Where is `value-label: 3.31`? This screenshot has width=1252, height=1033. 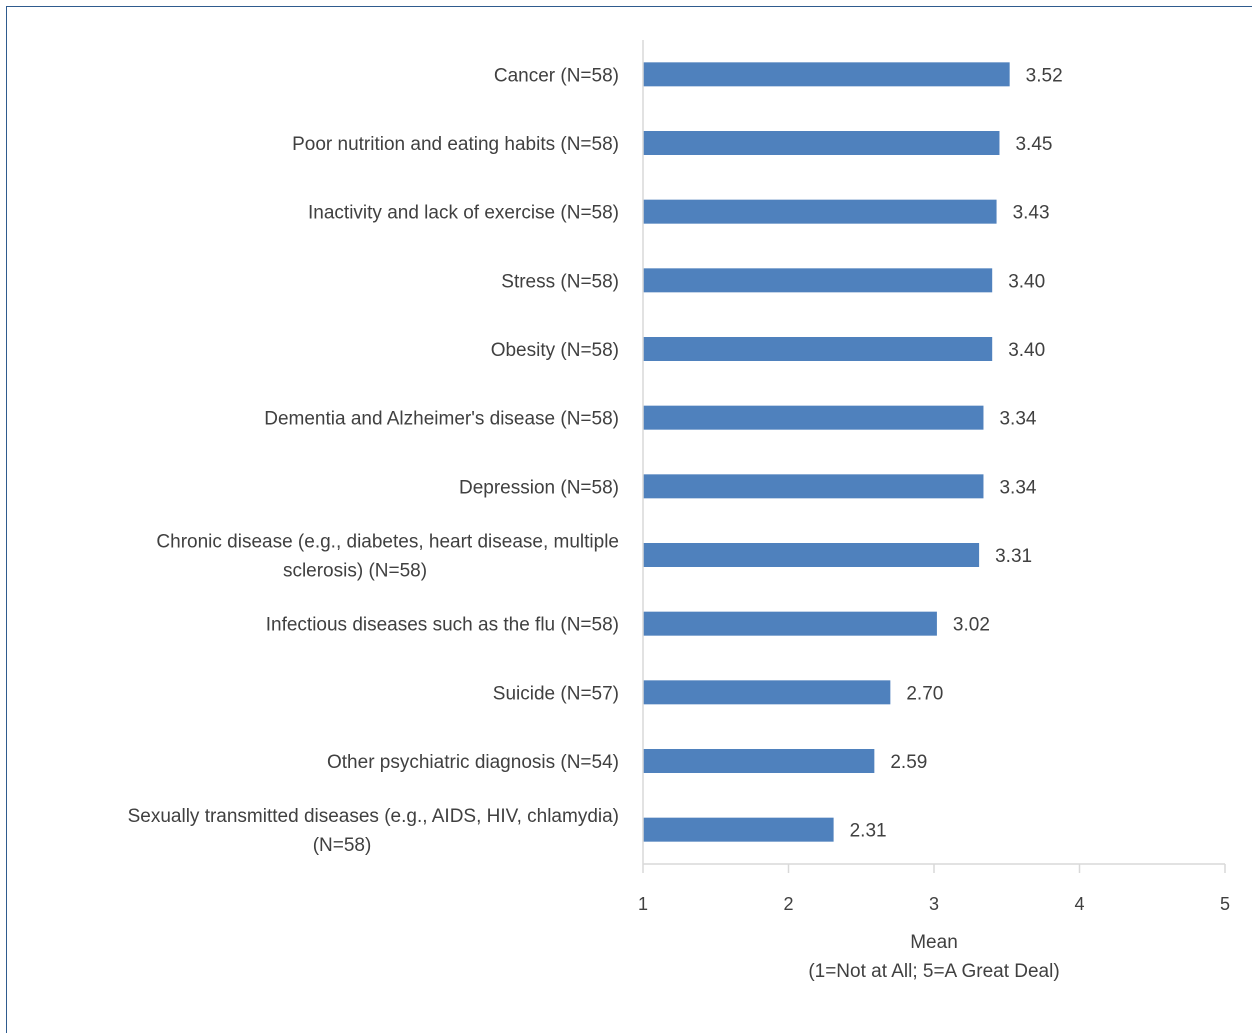 value-label: 3.31 is located at coordinates (1013, 556).